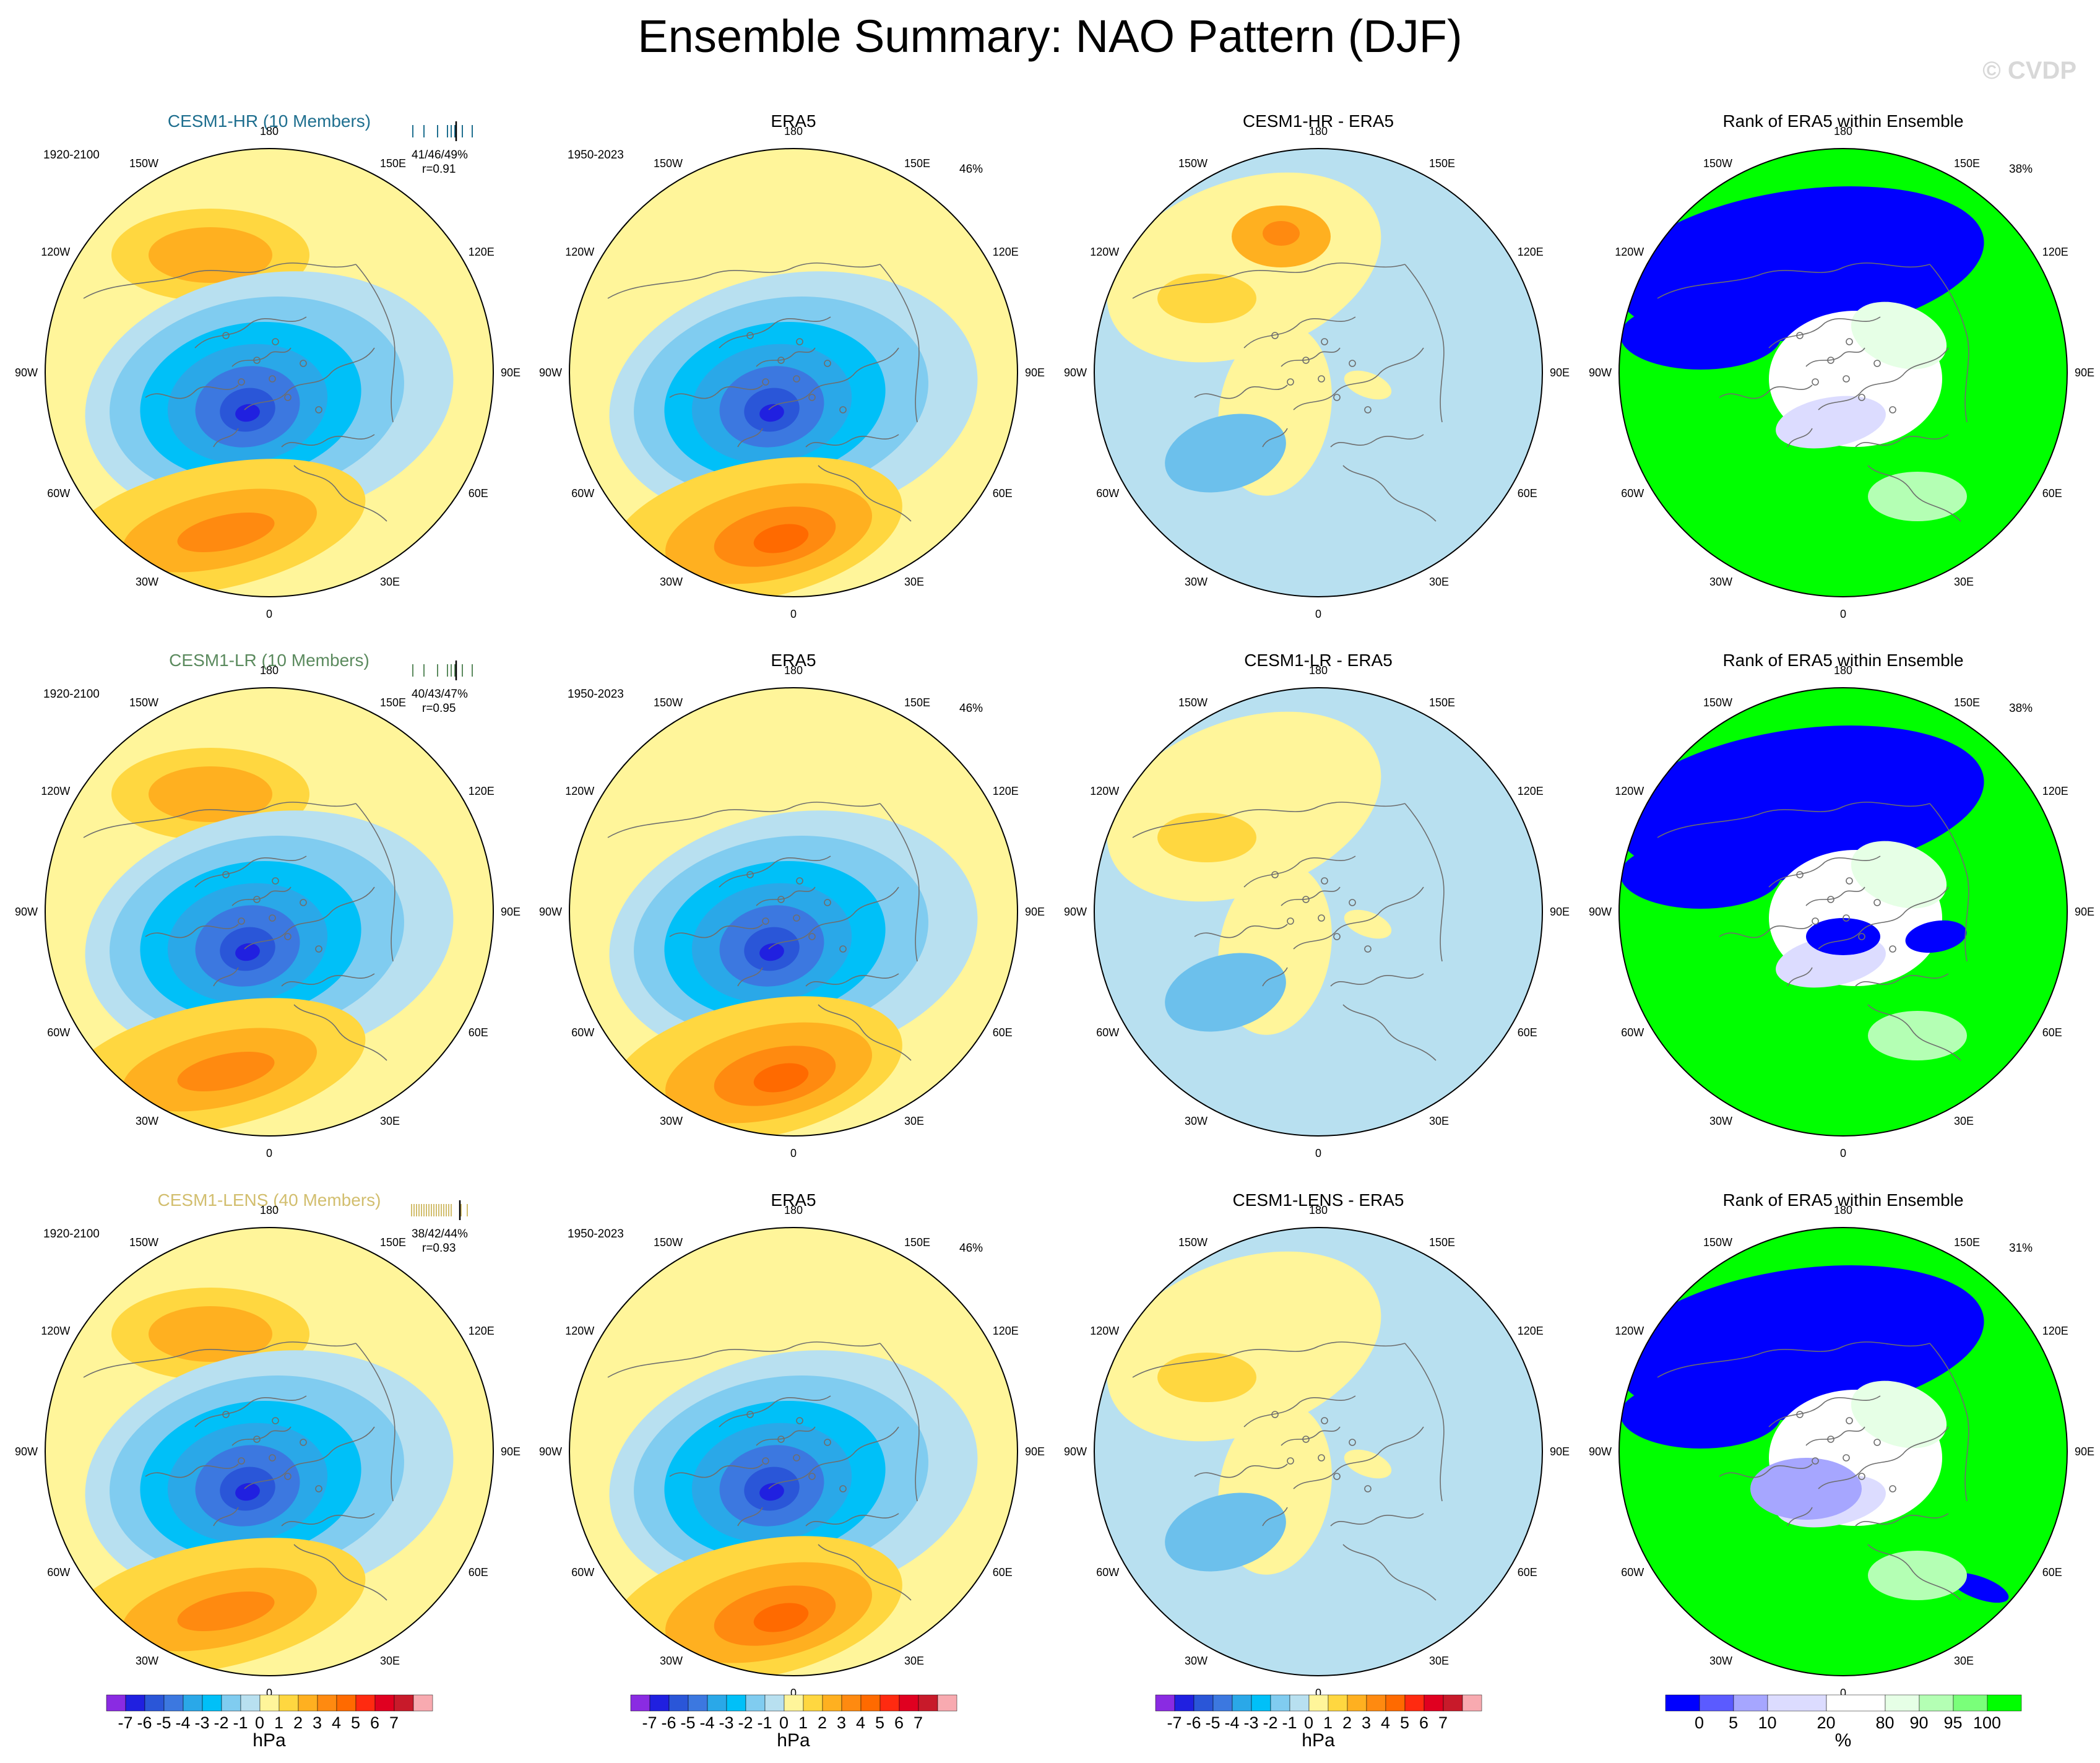 This screenshot has height=1763, width=2100. I want to click on colorbar-tick-label: 7, so click(918, 1722).